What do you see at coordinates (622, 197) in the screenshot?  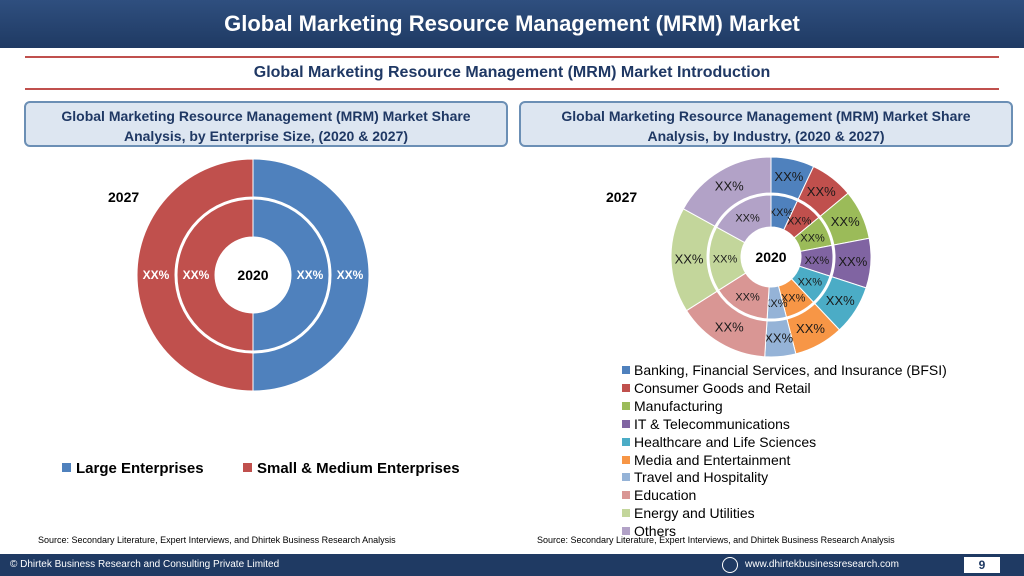 I see `right-outer-year-label: 2027` at bounding box center [622, 197].